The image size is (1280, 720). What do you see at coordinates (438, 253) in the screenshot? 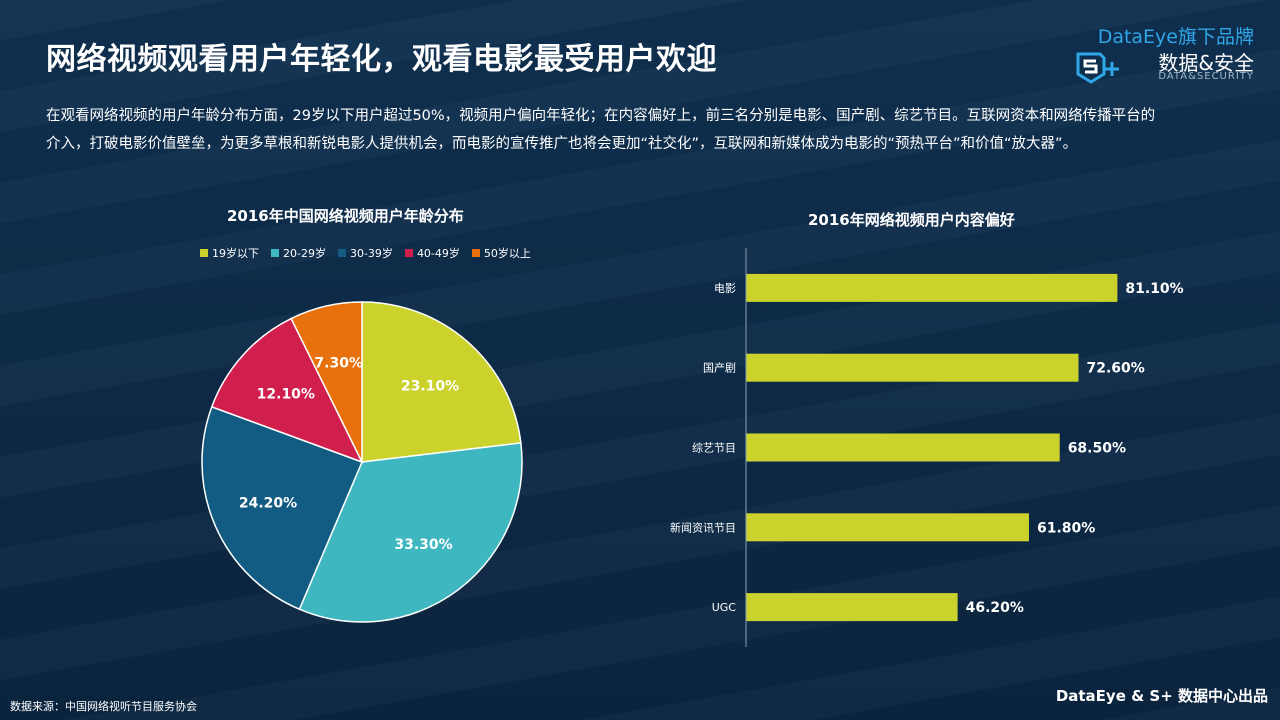
I see `legend-label: 40-49岁` at bounding box center [438, 253].